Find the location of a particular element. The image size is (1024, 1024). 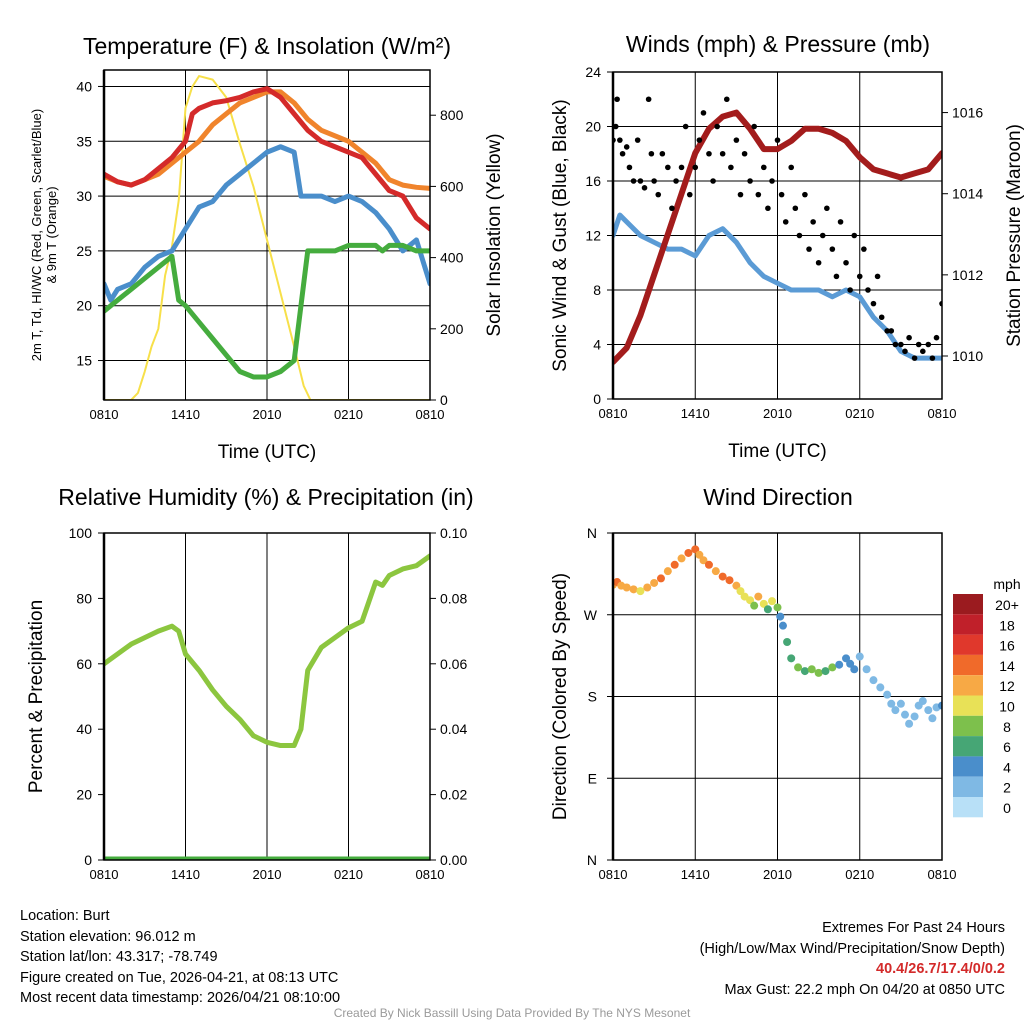

legend-label: 6 is located at coordinates (1007, 747).